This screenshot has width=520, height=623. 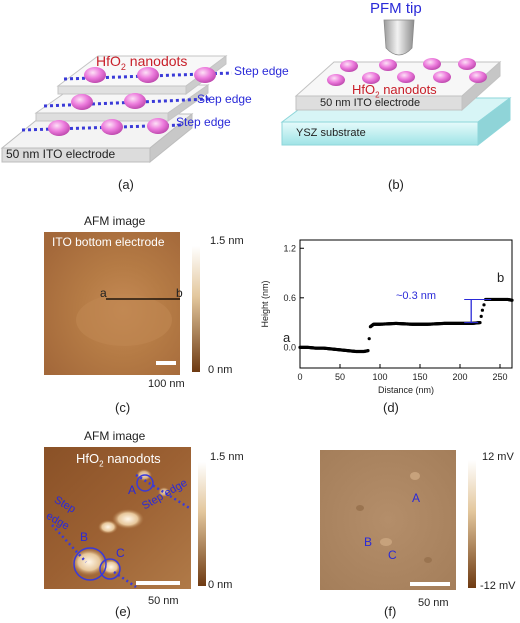 What do you see at coordinates (61, 154) in the screenshot?
I see `panel-a-electrode-label: 50 nm ITO electrode` at bounding box center [61, 154].